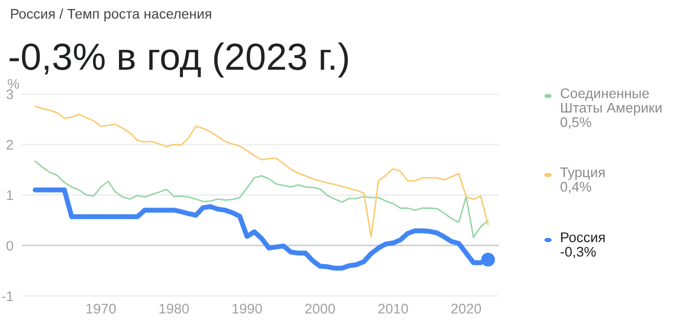  Describe the element at coordinates (10, 195) in the screenshot. I see `y-tick-label: 1` at that location.